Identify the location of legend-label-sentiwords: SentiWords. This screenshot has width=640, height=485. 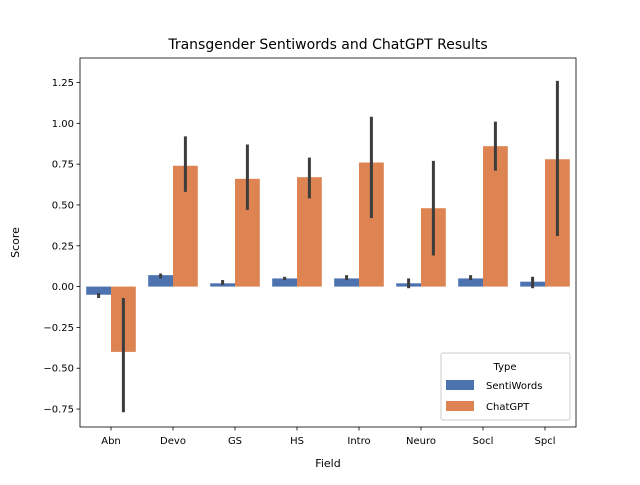
(514, 386).